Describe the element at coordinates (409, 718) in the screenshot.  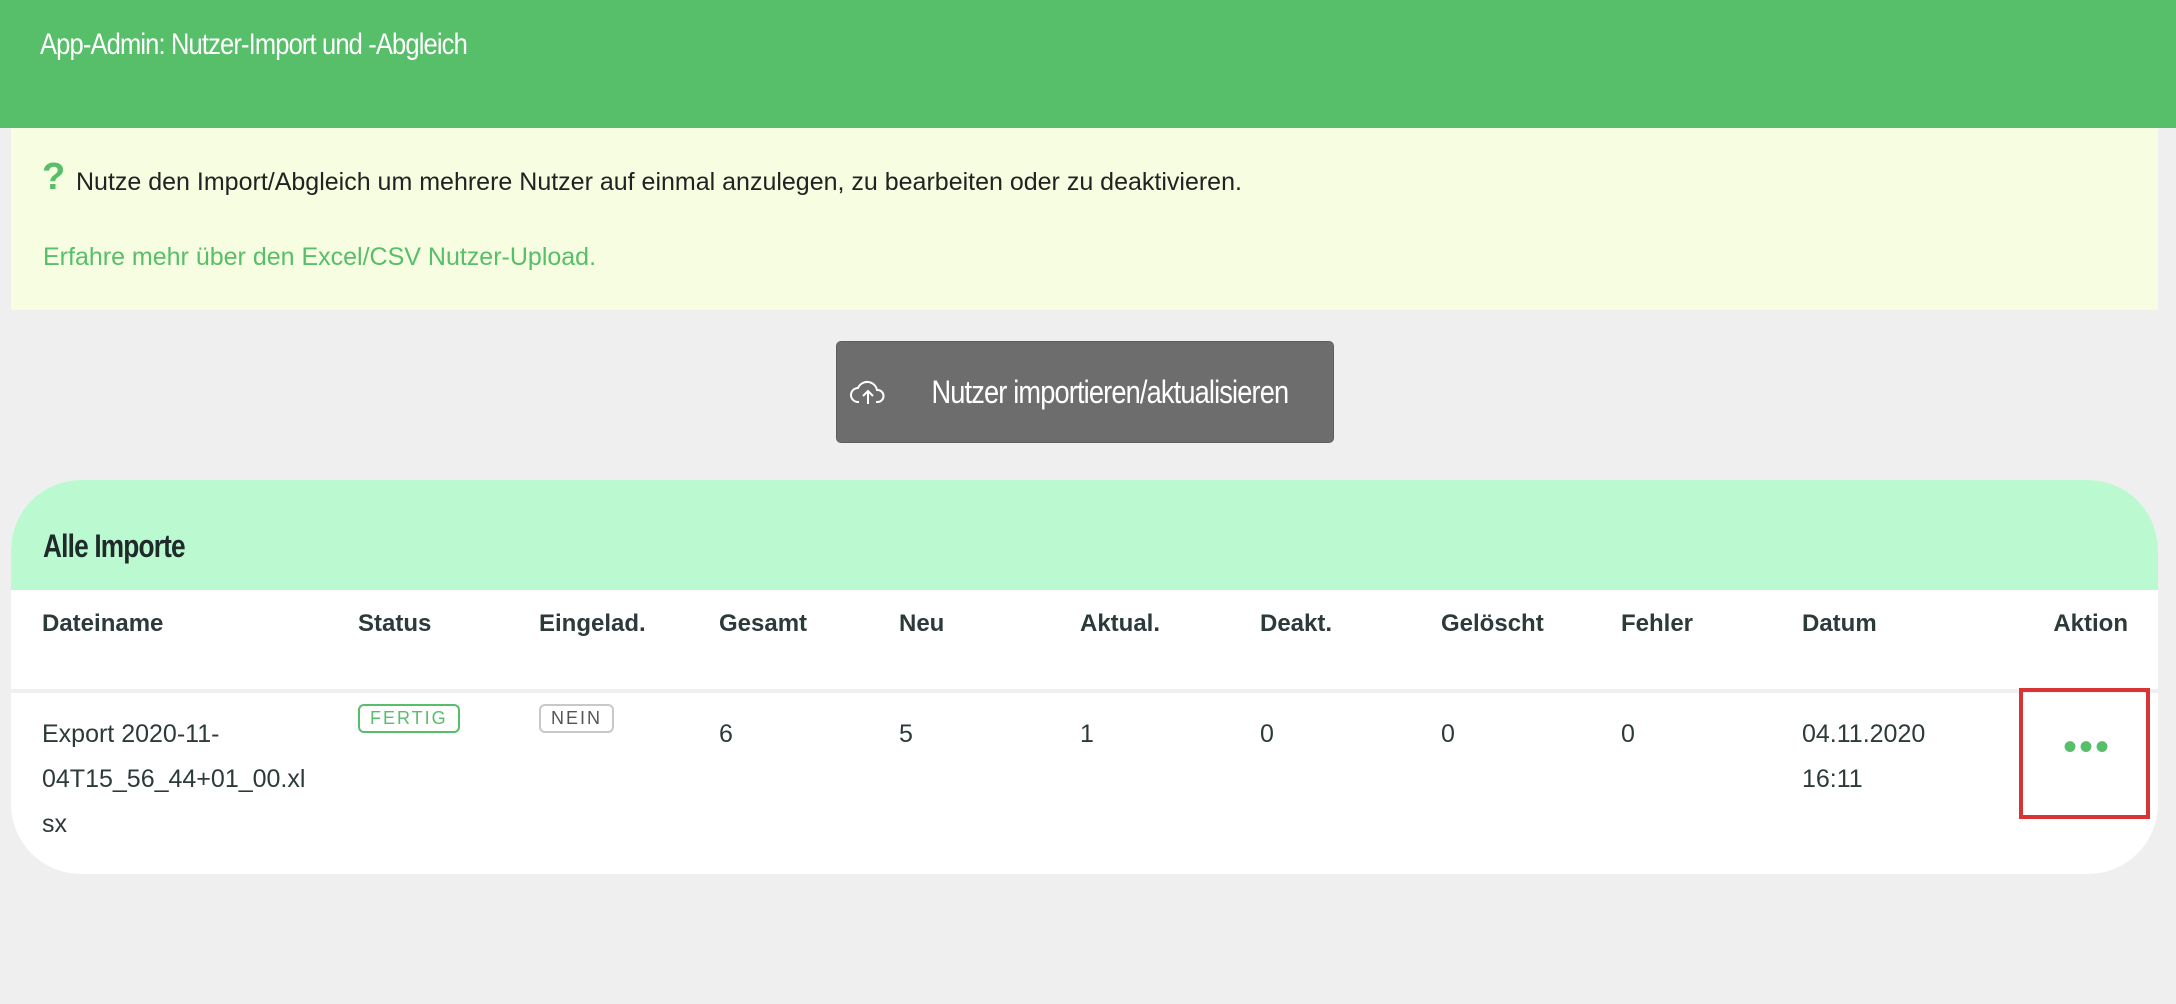
I see `status-badge: FERTIG` at that location.